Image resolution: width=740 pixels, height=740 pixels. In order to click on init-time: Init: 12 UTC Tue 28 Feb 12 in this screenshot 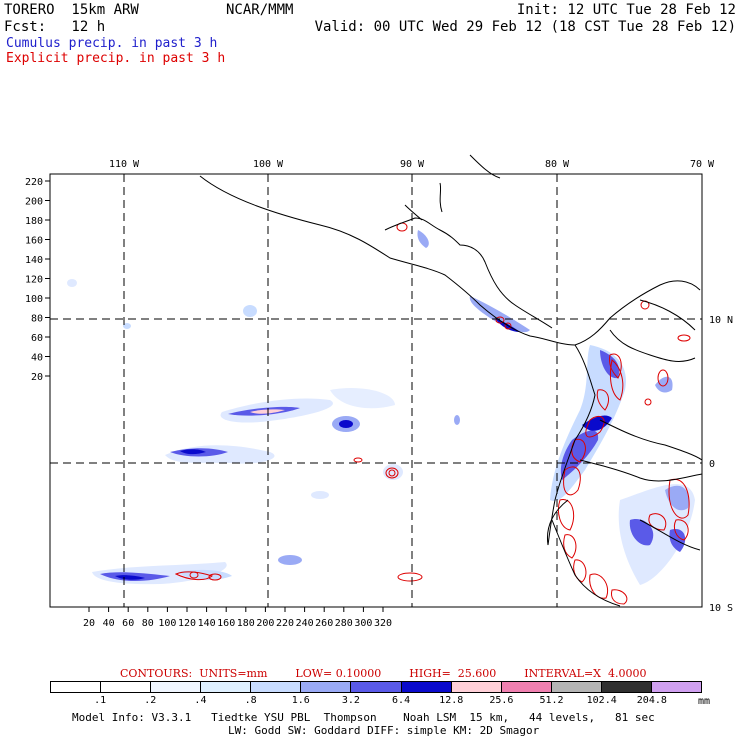, I will do `click(626, 10)`.